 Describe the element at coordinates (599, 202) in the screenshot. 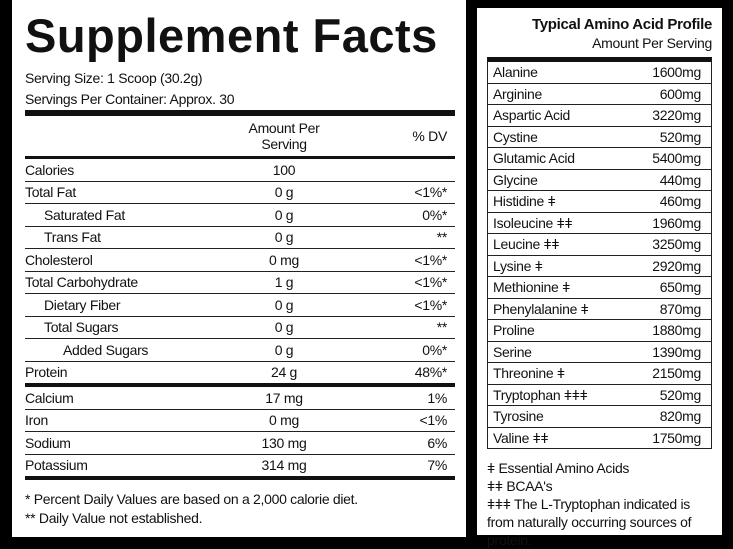

I see `amino-row: Histidine ǂ 460mg` at that location.